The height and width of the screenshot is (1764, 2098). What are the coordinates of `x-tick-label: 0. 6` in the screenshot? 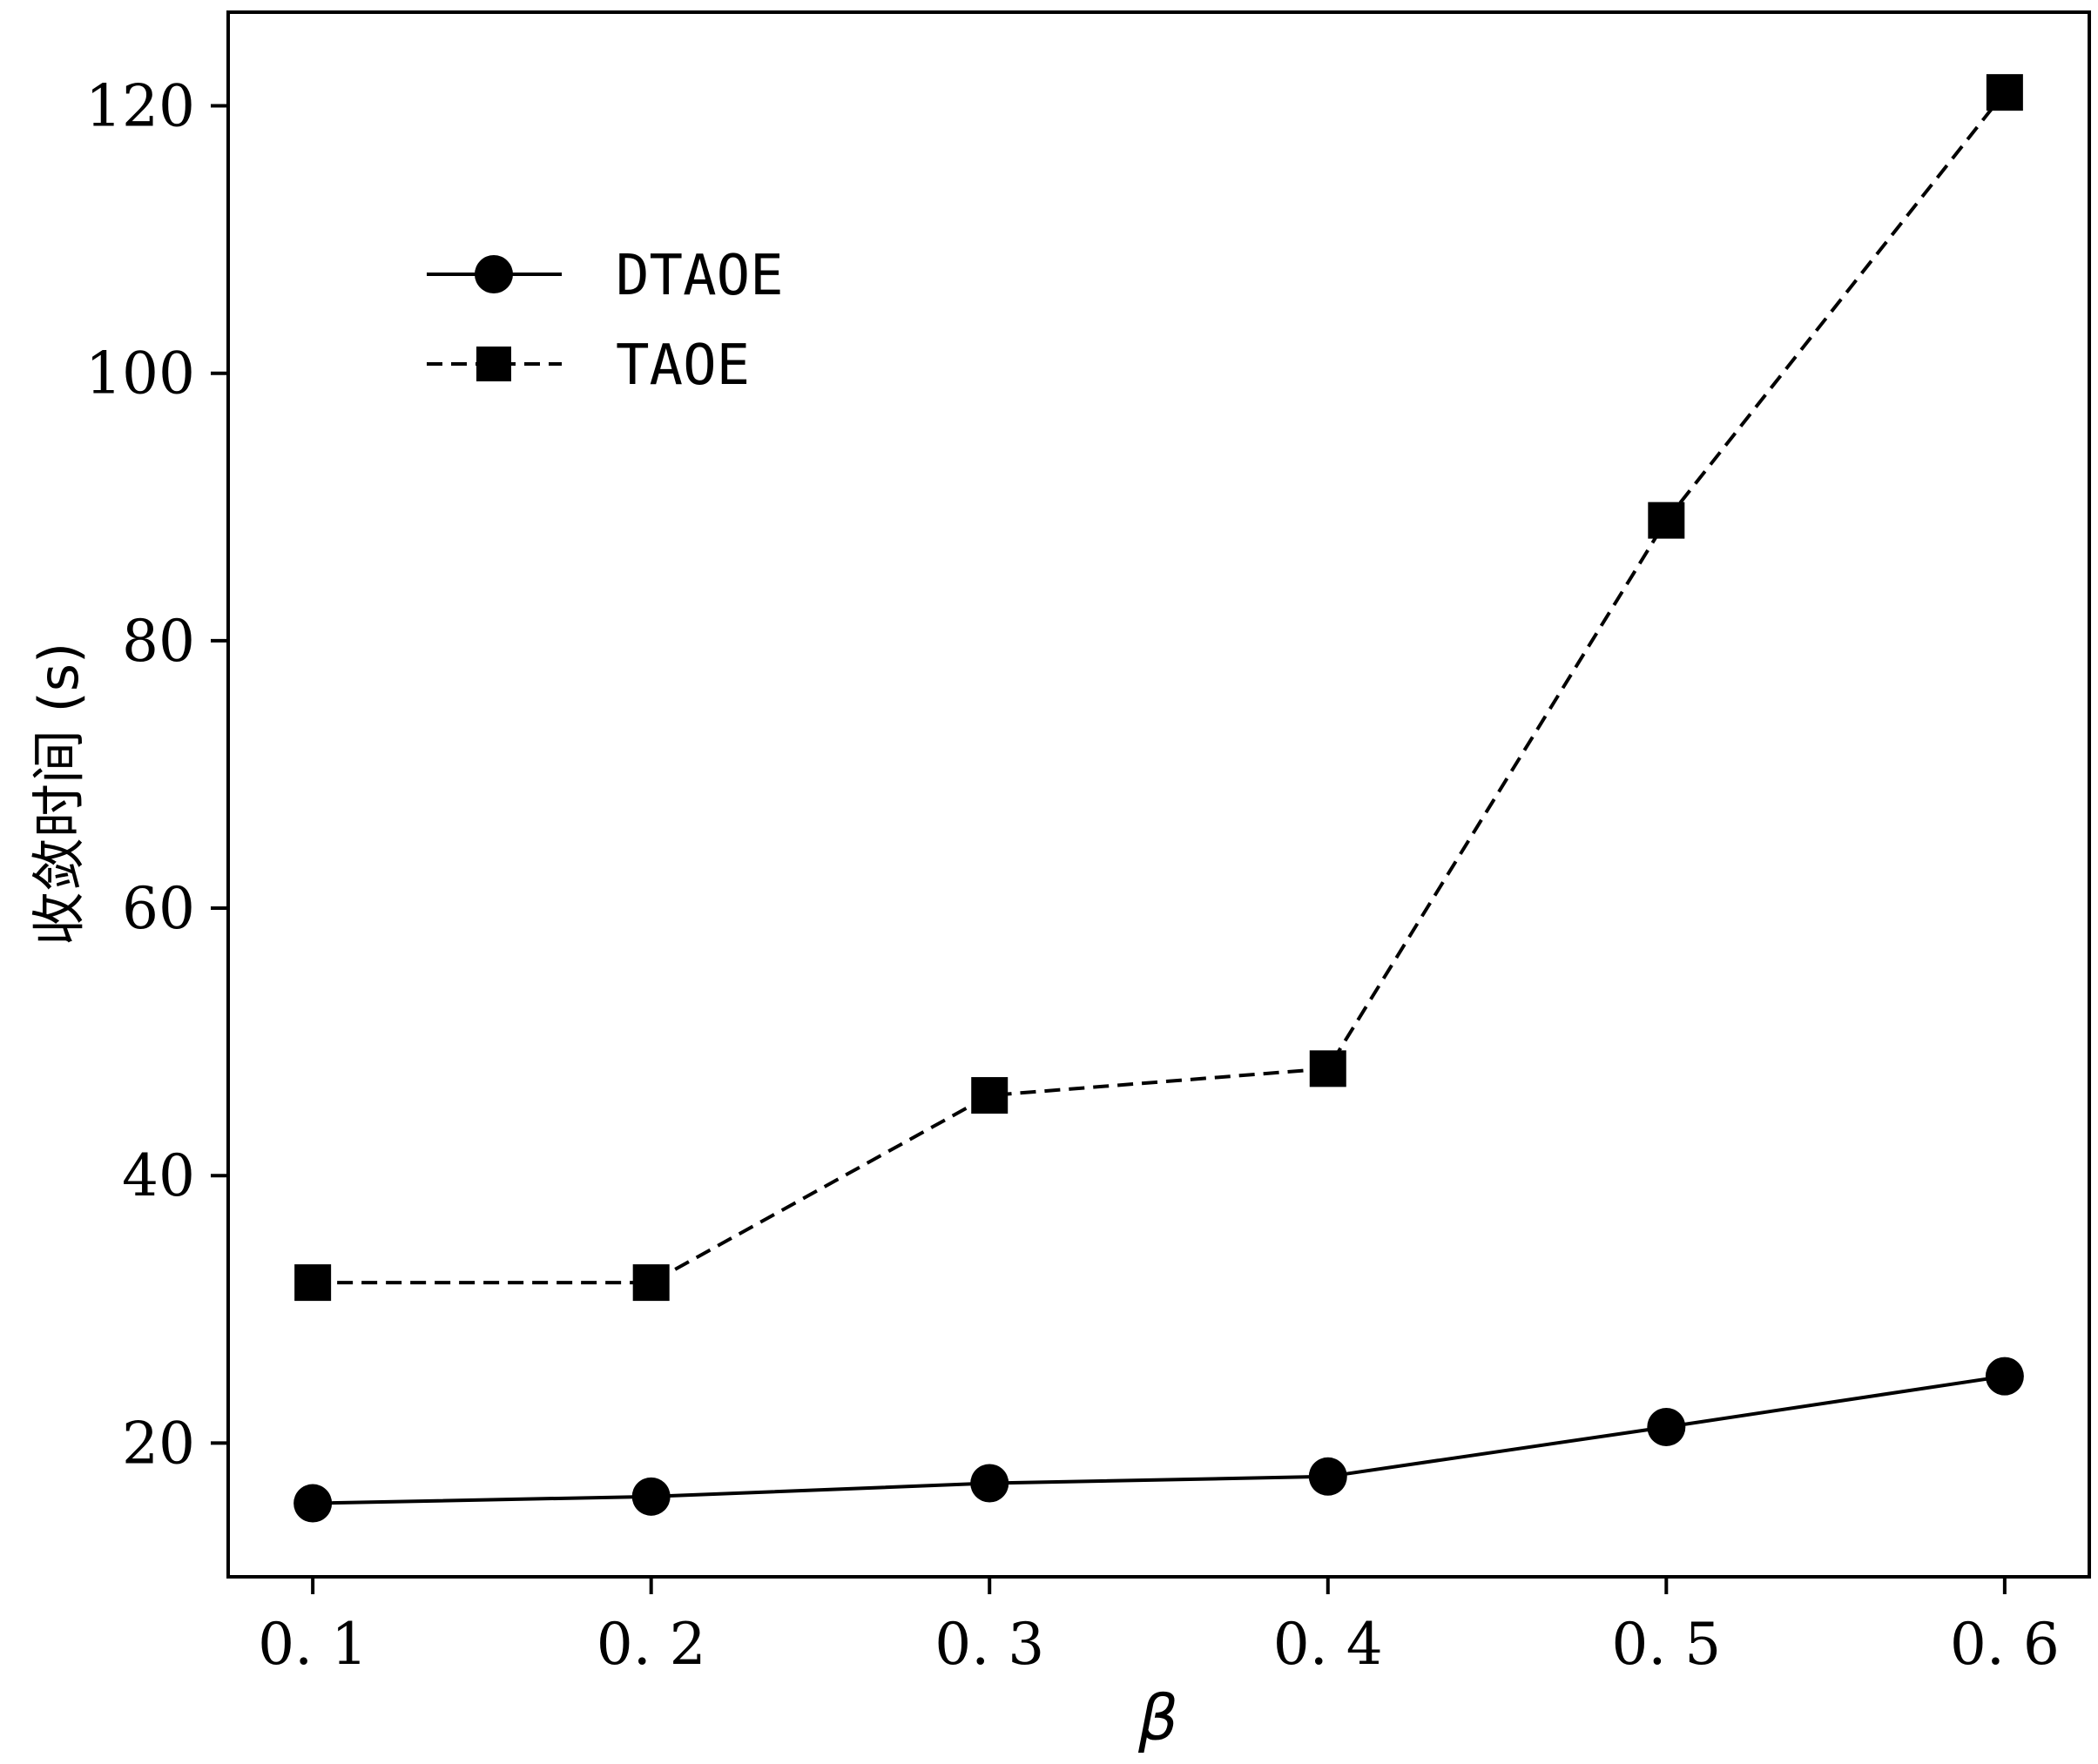 It's located at (2005, 1644).